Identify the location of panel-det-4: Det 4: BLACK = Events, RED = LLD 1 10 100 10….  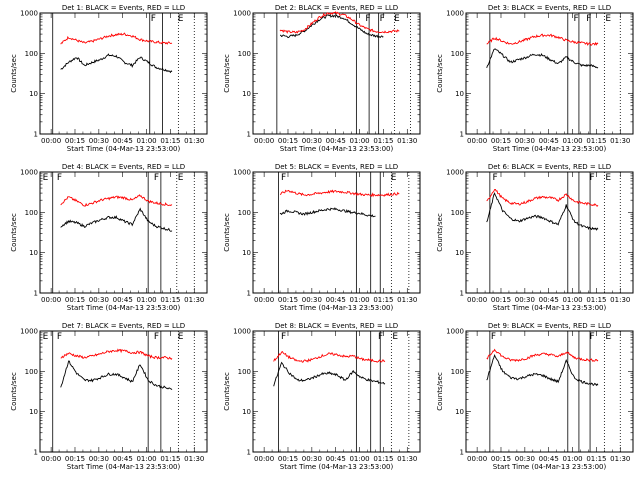
(109, 237).